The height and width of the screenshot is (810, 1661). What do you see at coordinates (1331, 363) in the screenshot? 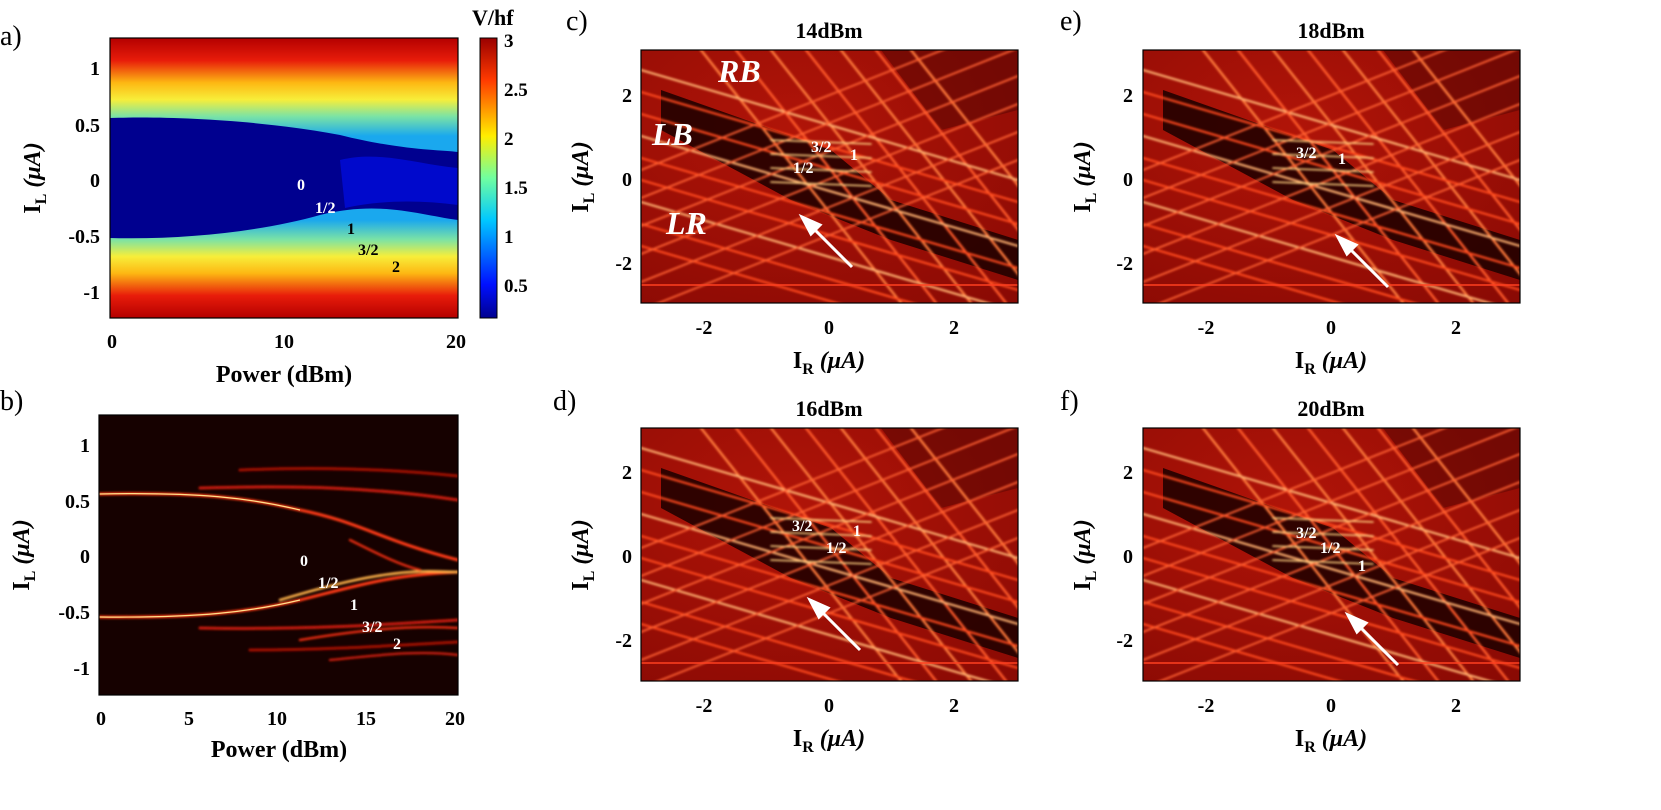
I see `panel-e-xlabel: IR (μA)` at bounding box center [1331, 363].